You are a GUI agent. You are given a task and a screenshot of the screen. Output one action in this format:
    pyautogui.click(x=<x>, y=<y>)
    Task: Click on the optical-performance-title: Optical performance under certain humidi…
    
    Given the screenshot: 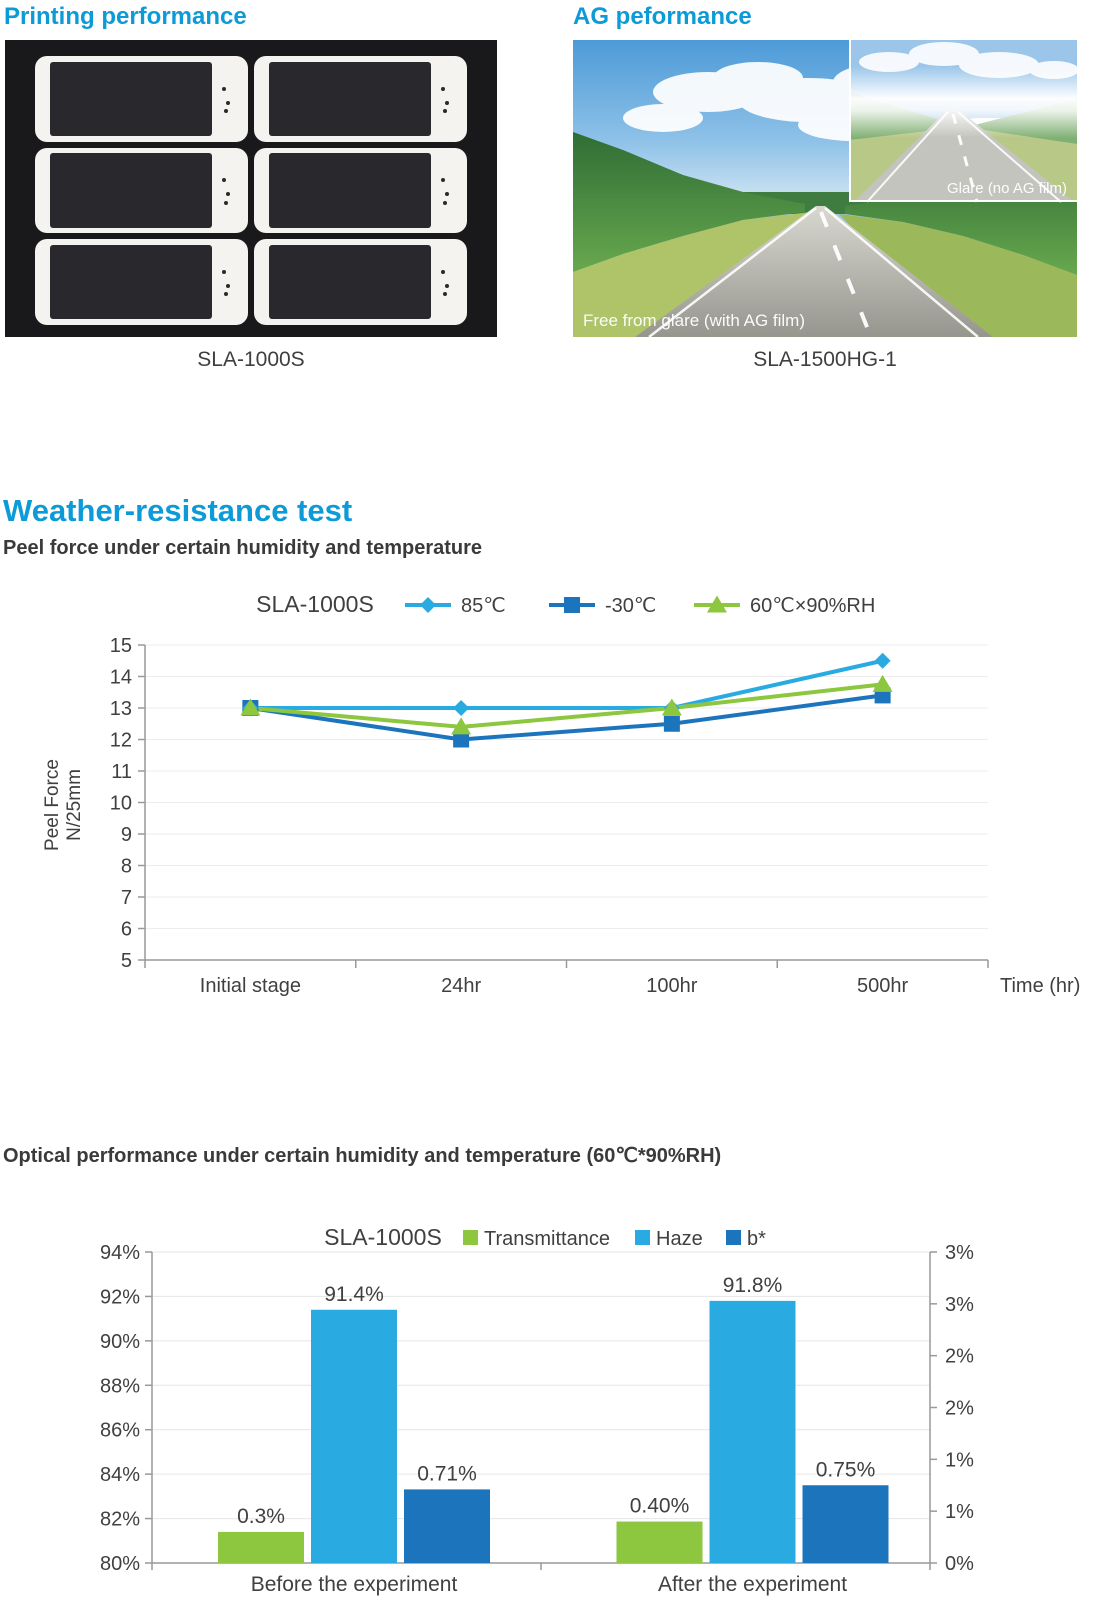 What is the action you would take?
    pyautogui.click(x=362, y=1156)
    